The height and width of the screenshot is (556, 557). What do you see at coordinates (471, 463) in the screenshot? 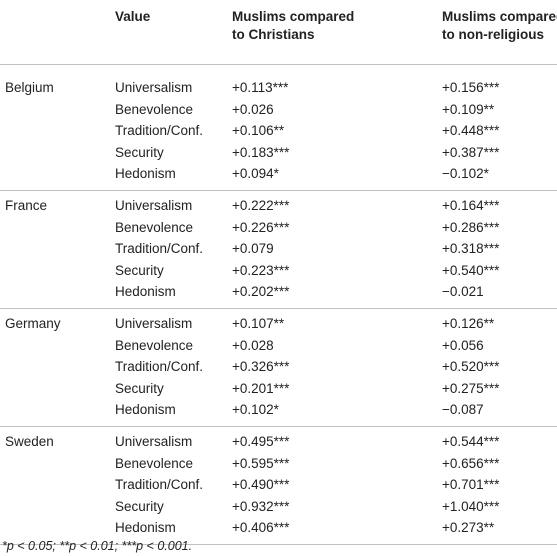
I see `cell-value: +0.656***` at bounding box center [471, 463].